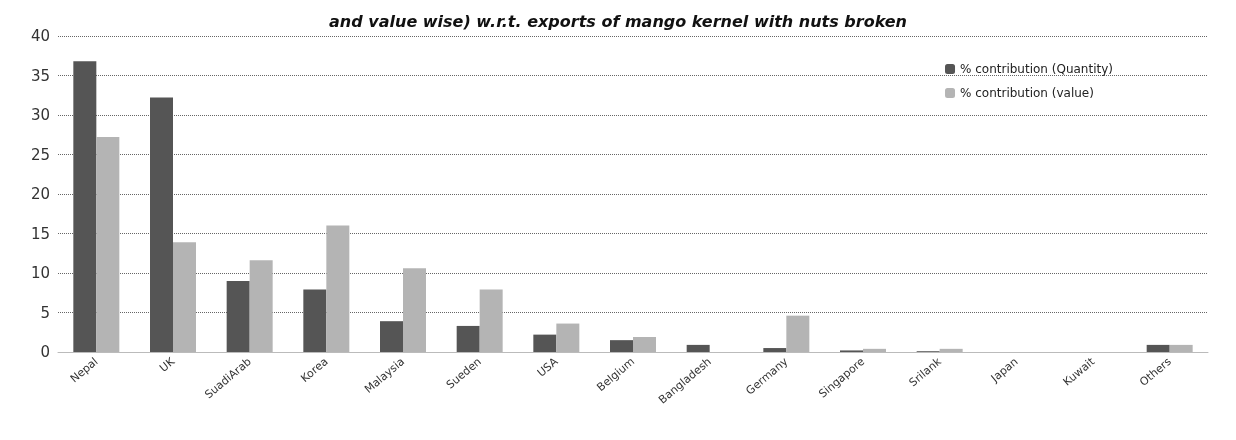 The image size is (1236, 440). I want to click on x-tick-label: USA, so click(547, 367).